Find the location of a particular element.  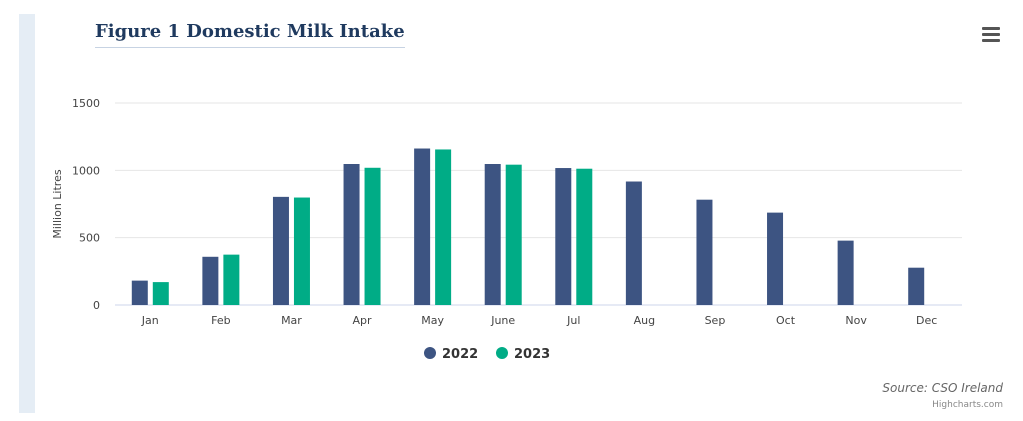

y-tick-label: 1000 is located at coordinates (86, 170).